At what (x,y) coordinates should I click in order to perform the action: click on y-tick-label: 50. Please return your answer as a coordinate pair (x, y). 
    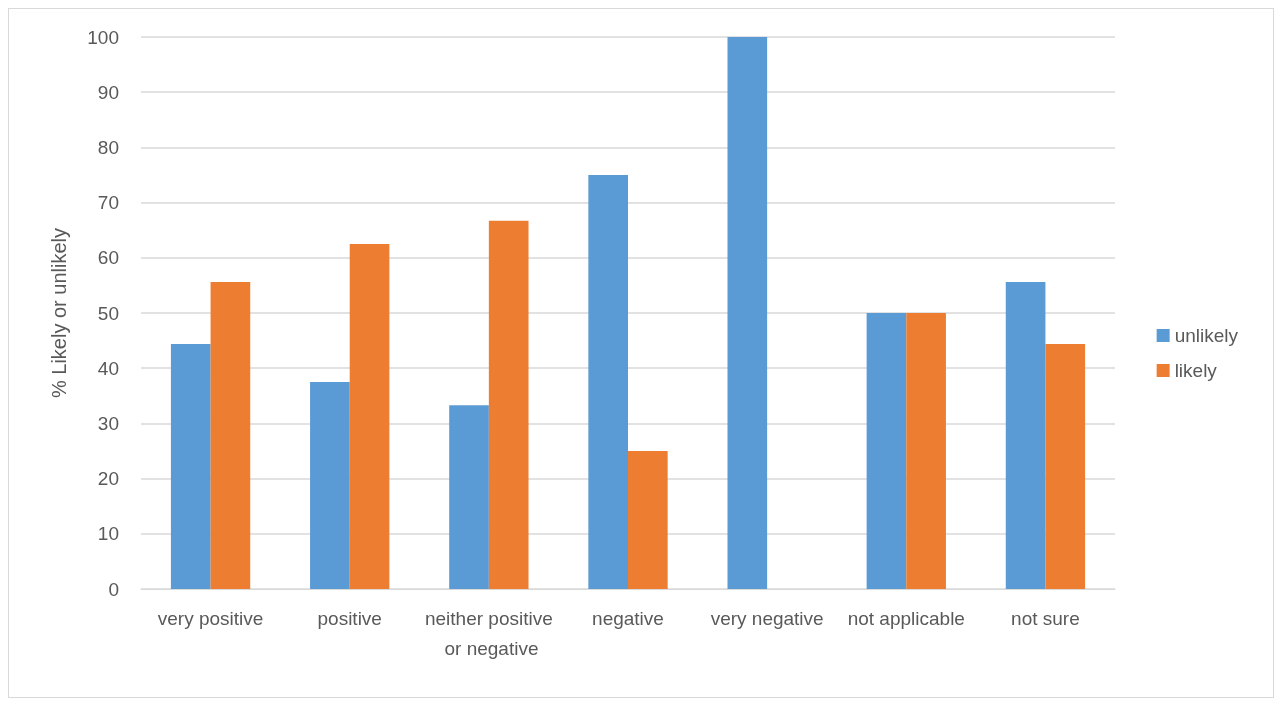
    Looking at the image, I should click on (108, 313).